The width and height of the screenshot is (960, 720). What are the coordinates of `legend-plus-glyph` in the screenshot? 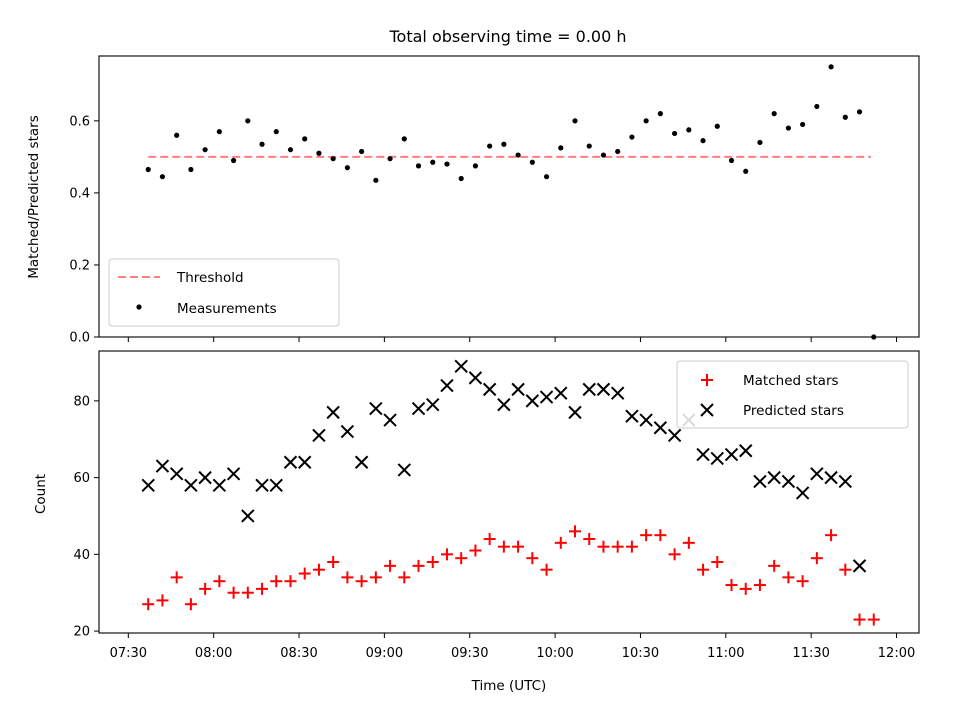 It's located at (707, 380).